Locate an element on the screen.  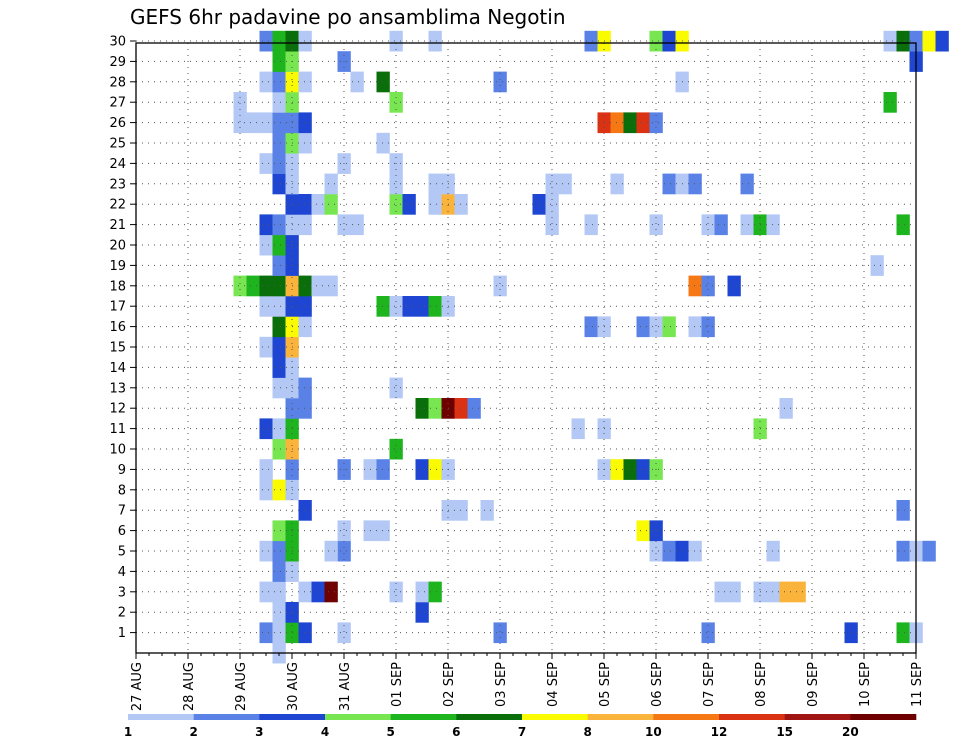
y-tick-label: 17 is located at coordinates (117, 307).